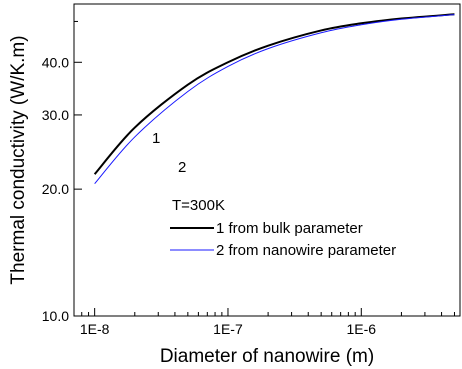 The height and width of the screenshot is (369, 462). I want to click on curve-label-2: 2, so click(182, 167).